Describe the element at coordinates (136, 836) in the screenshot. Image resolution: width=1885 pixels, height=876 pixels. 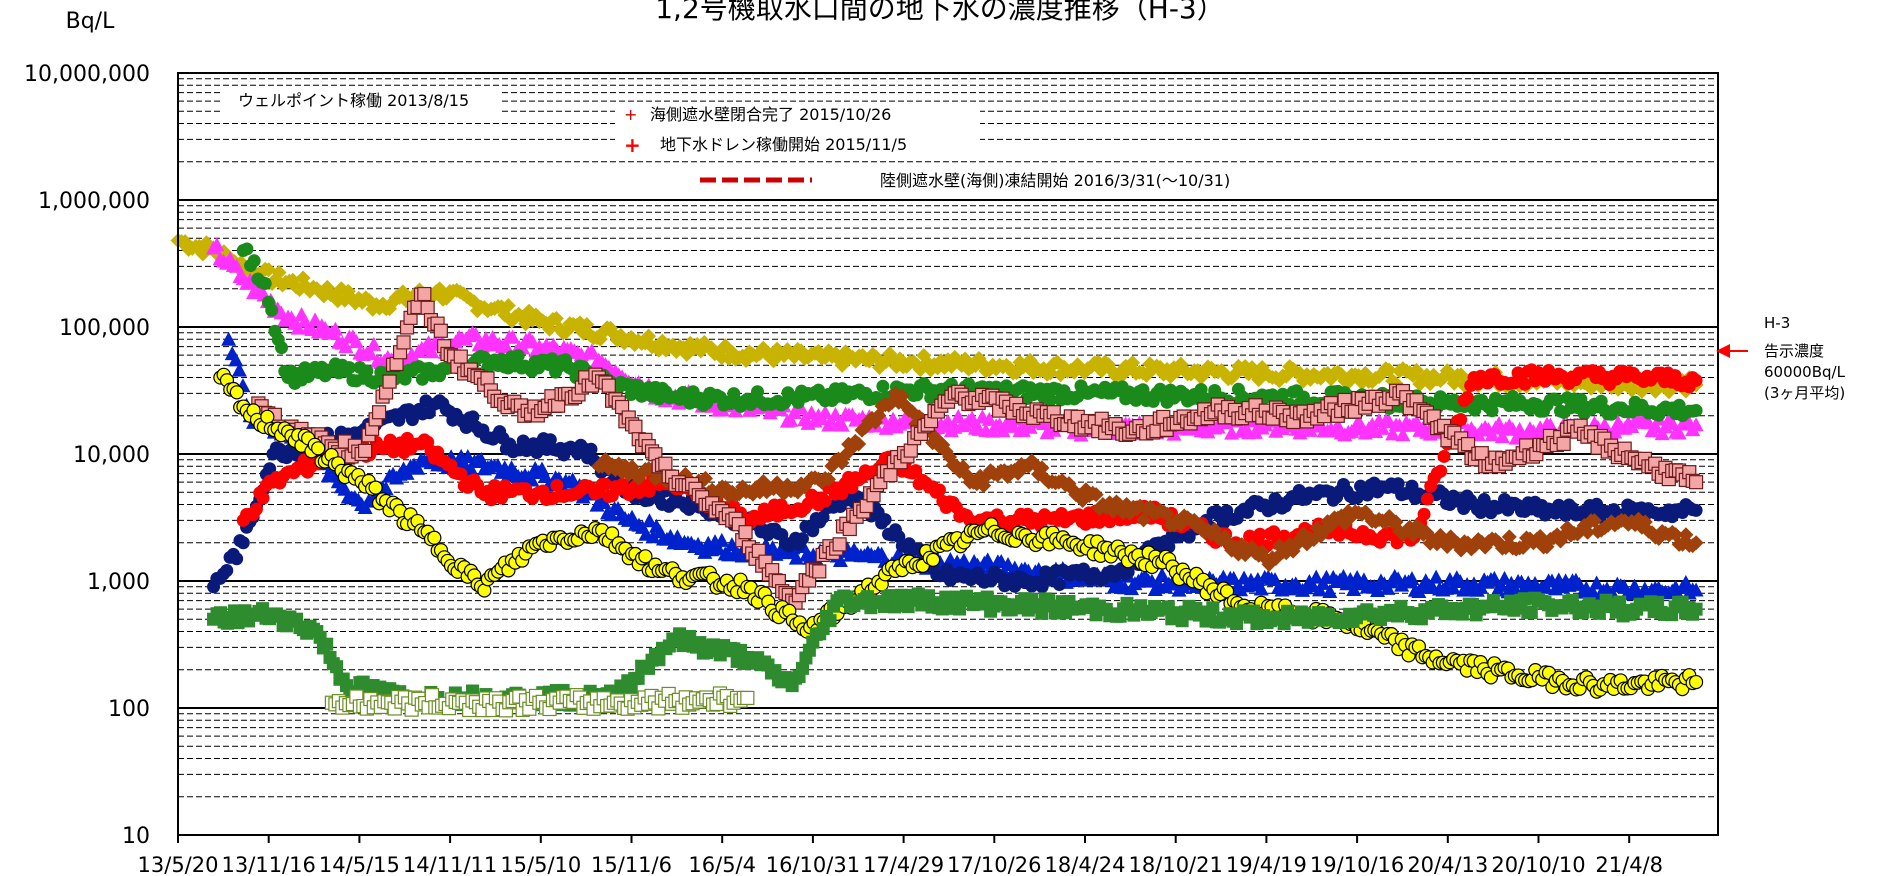
I see `y-tick-label: 10` at that location.